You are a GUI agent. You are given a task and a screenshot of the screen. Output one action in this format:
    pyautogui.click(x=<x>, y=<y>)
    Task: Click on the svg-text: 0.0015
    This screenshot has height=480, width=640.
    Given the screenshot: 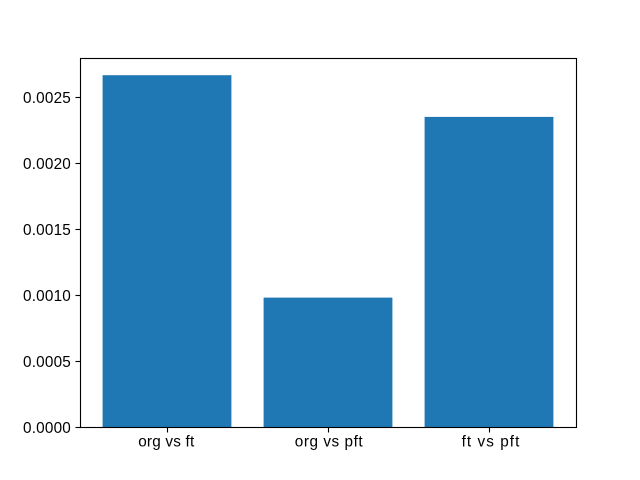 What is the action you would take?
    pyautogui.click(x=47, y=230)
    